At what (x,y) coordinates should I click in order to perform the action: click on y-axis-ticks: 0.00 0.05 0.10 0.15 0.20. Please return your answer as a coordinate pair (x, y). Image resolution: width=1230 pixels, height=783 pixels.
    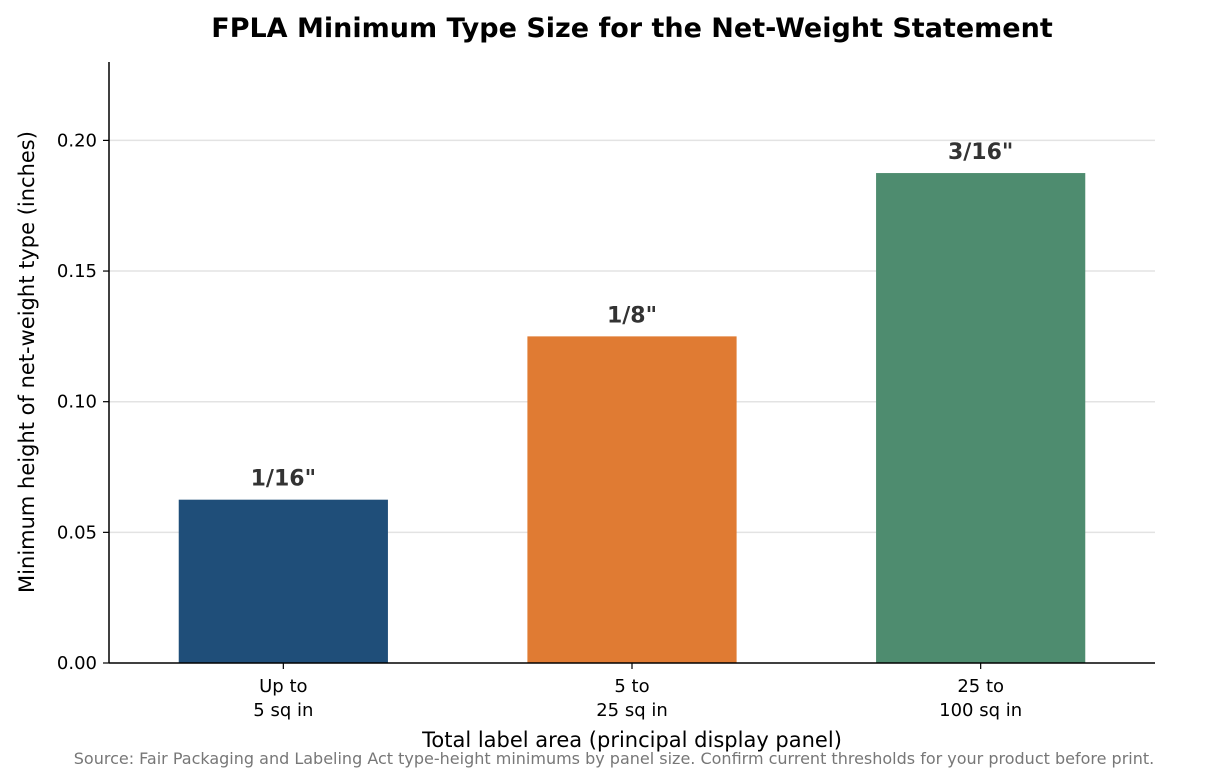
    Looking at the image, I should click on (83, 402).